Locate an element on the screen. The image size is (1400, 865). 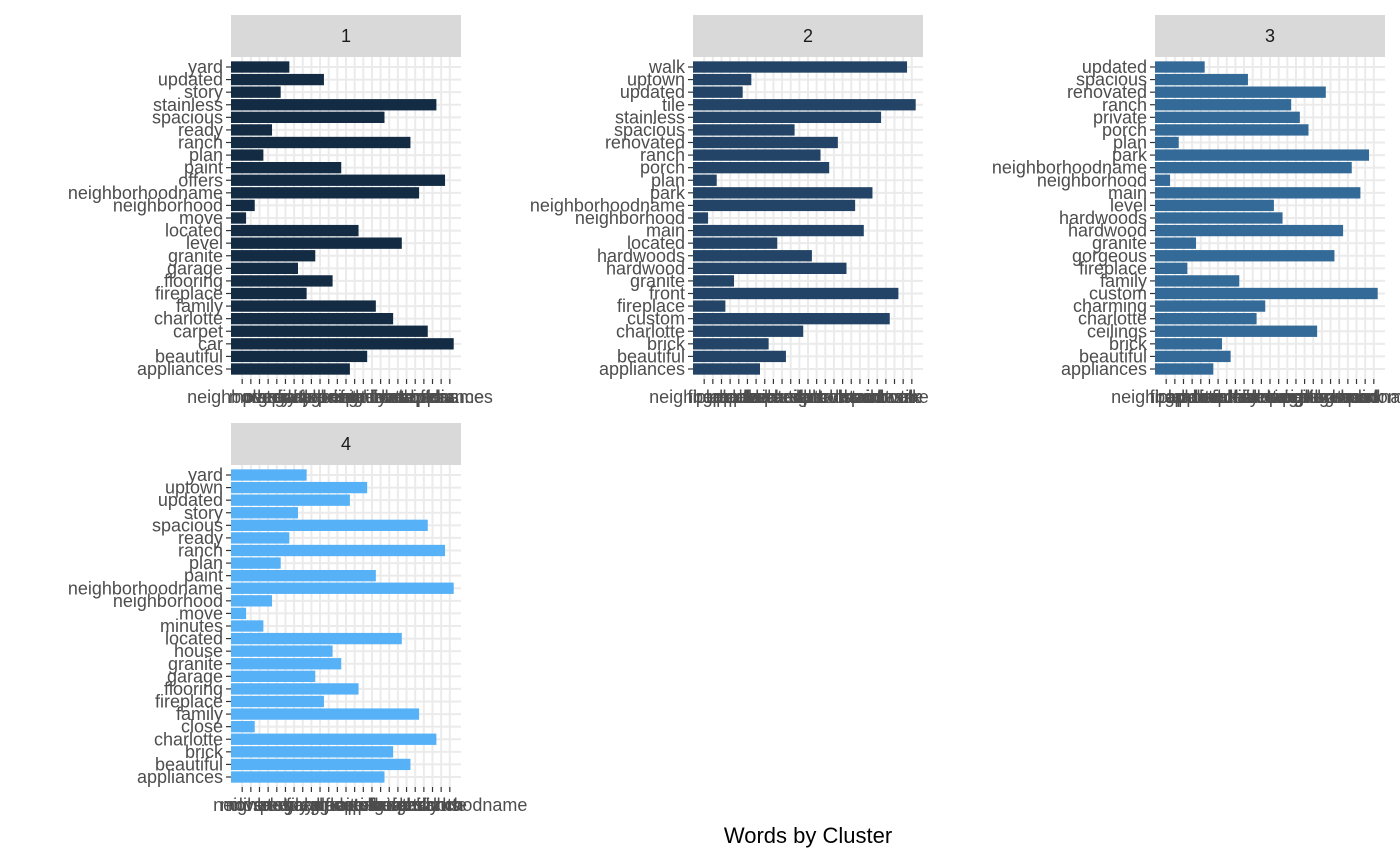
bar-neighborhoodname is located at coordinates (342, 588).